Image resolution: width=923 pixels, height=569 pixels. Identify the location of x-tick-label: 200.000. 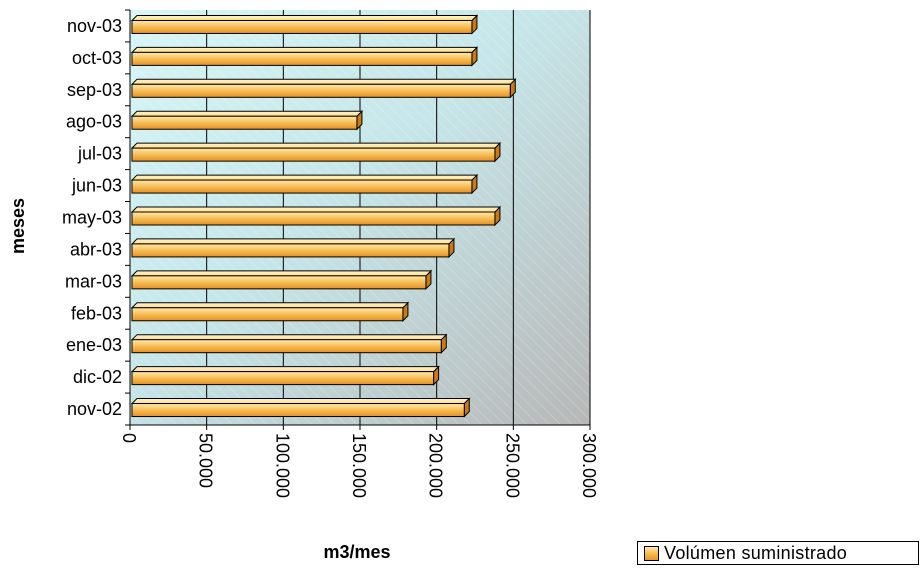
(436, 465).